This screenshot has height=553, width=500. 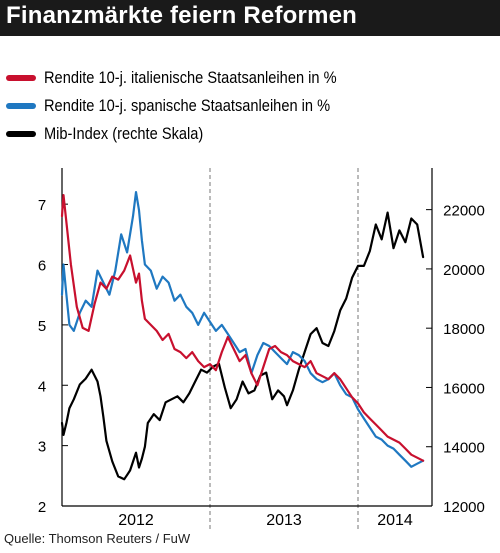 I want to click on x-tick-label-2014: 2014, so click(x=395, y=520).